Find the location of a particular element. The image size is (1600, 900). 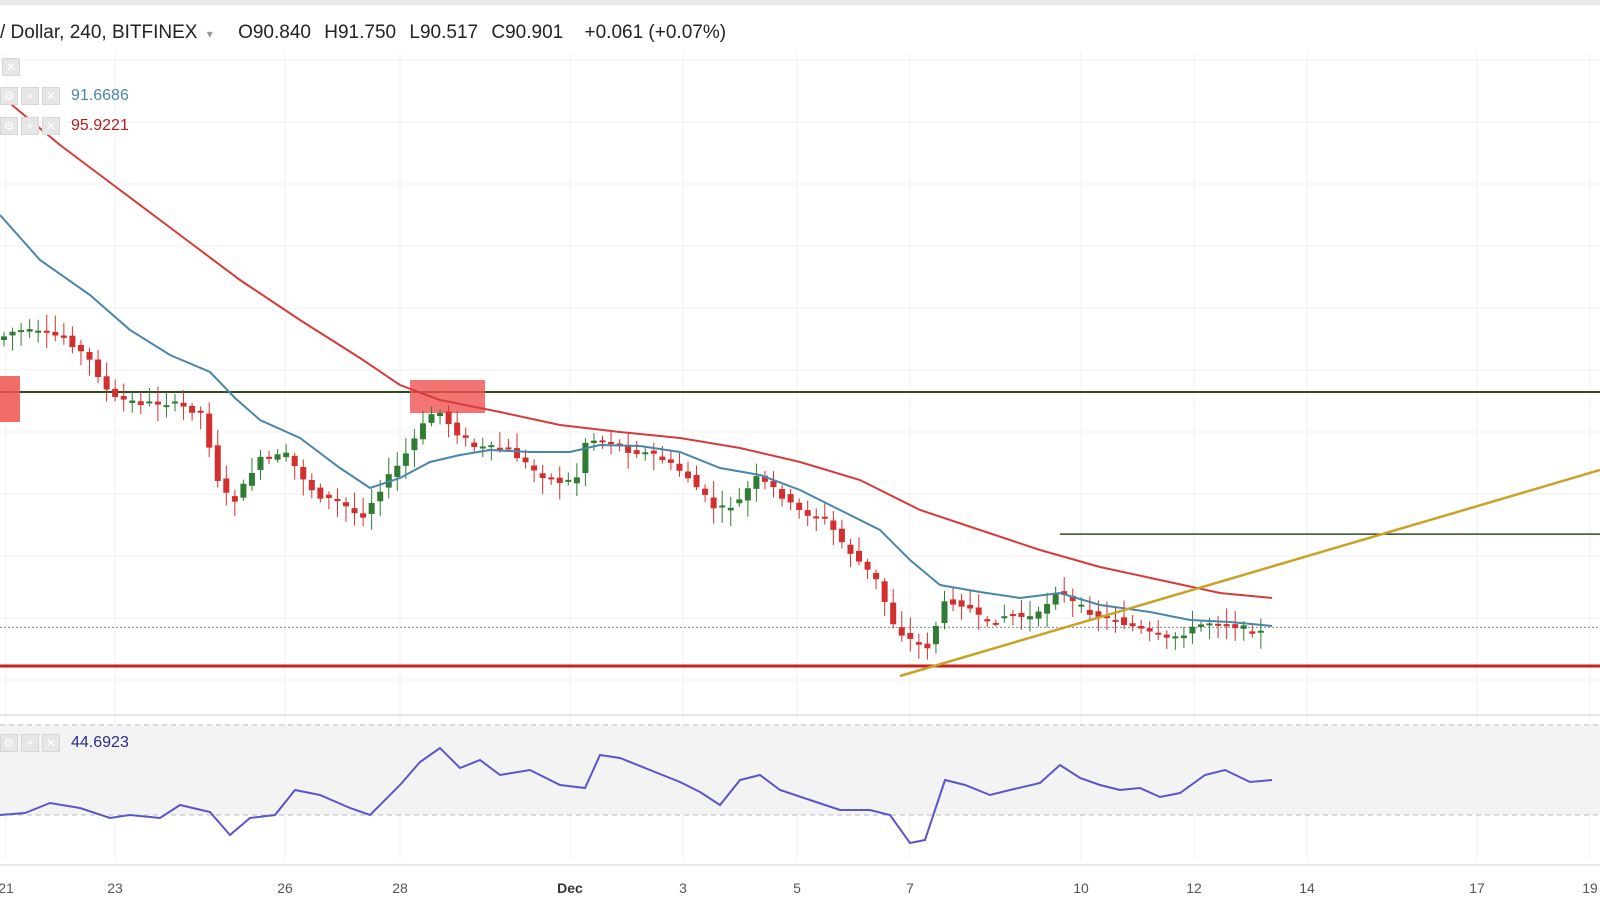

ema-slow-value: 95.9221 is located at coordinates (100, 125).